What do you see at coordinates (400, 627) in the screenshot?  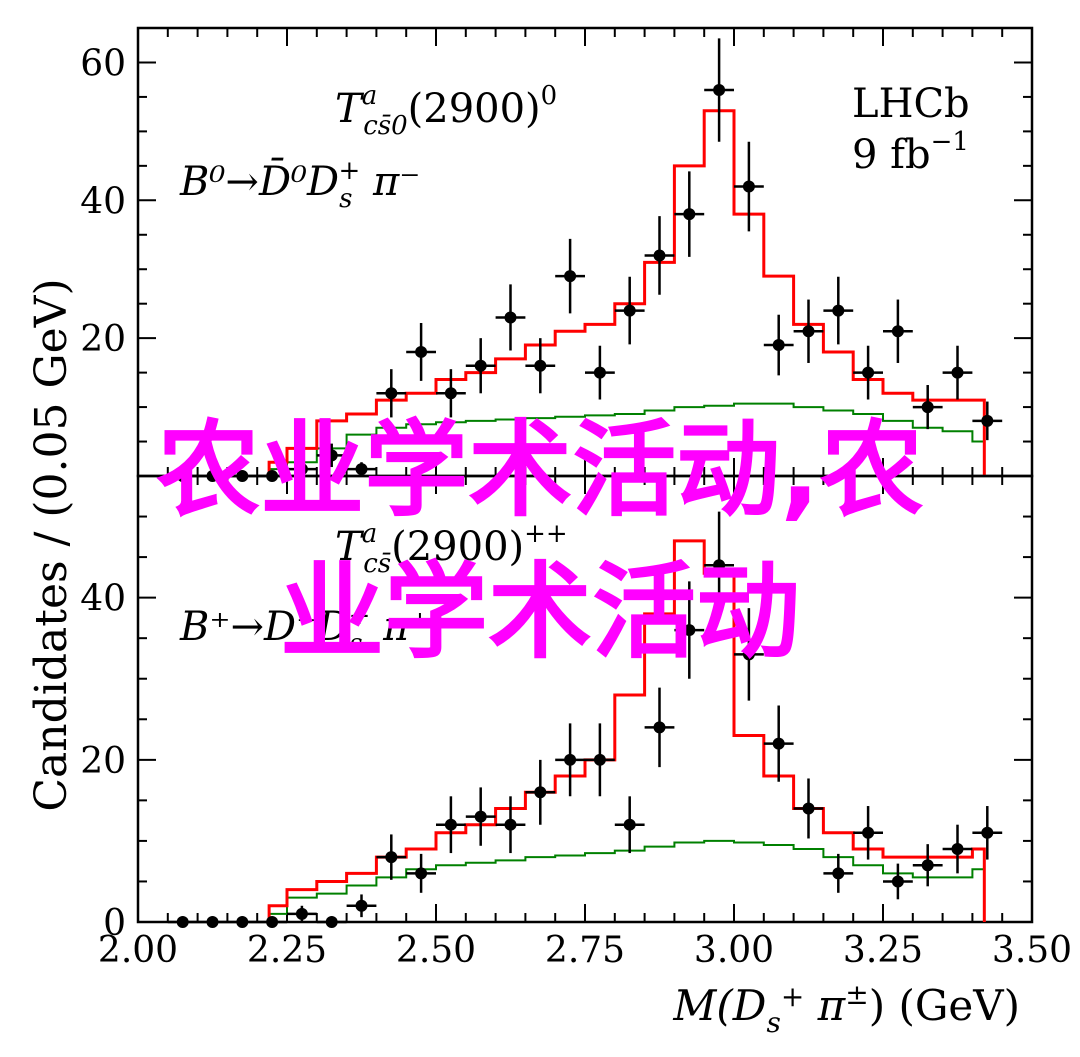 I see `bottom-decay-tail: π⁺` at bounding box center [400, 627].